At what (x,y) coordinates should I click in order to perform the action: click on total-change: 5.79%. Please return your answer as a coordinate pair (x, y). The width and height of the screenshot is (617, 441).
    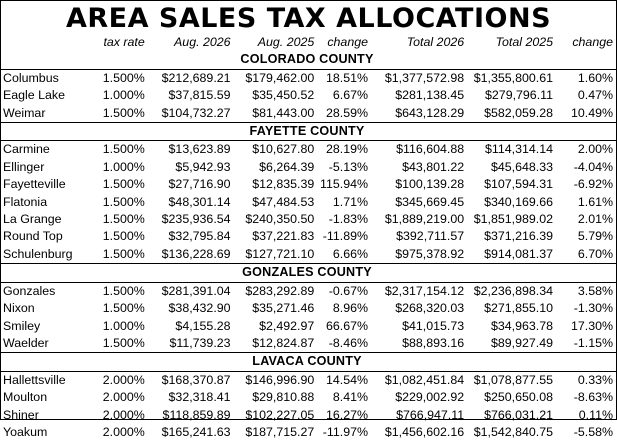
    Looking at the image, I should click on (595, 236).